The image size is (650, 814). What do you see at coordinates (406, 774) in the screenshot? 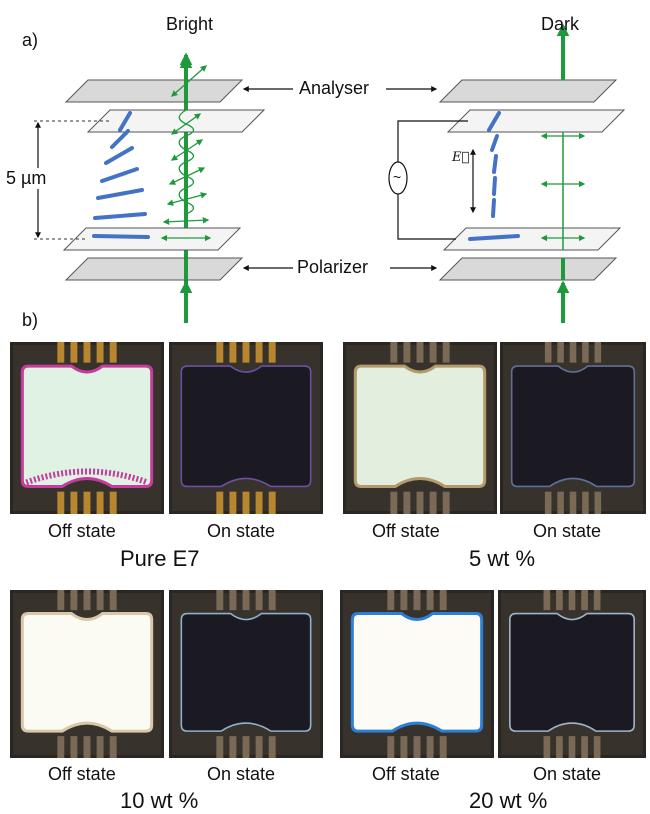
I see `caption-off-20wt: Off state` at bounding box center [406, 774].